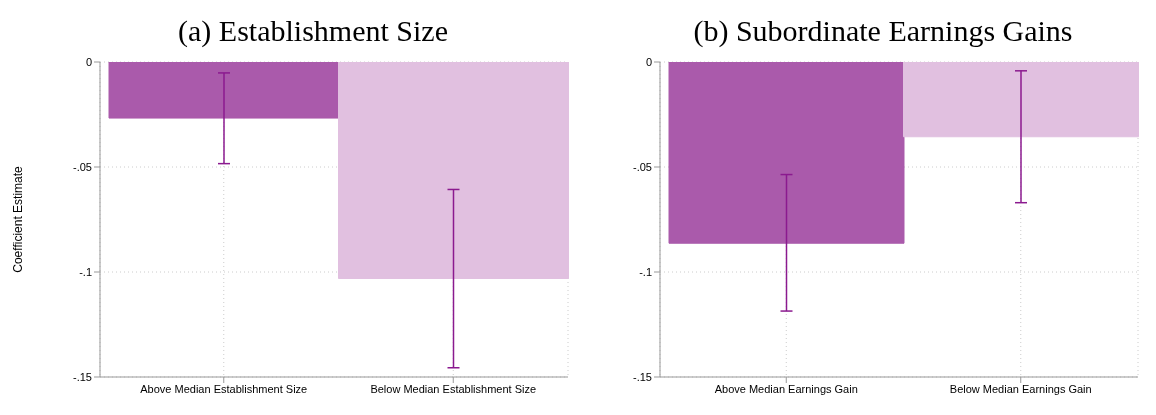 This screenshot has height=415, width=1156. I want to click on x-tick-label: Above Median Earnings Gain, so click(786, 388).